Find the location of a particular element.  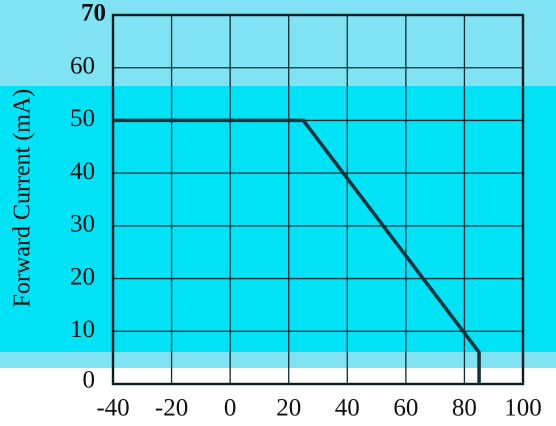

y-tick-label: 10 is located at coordinates (82, 329).